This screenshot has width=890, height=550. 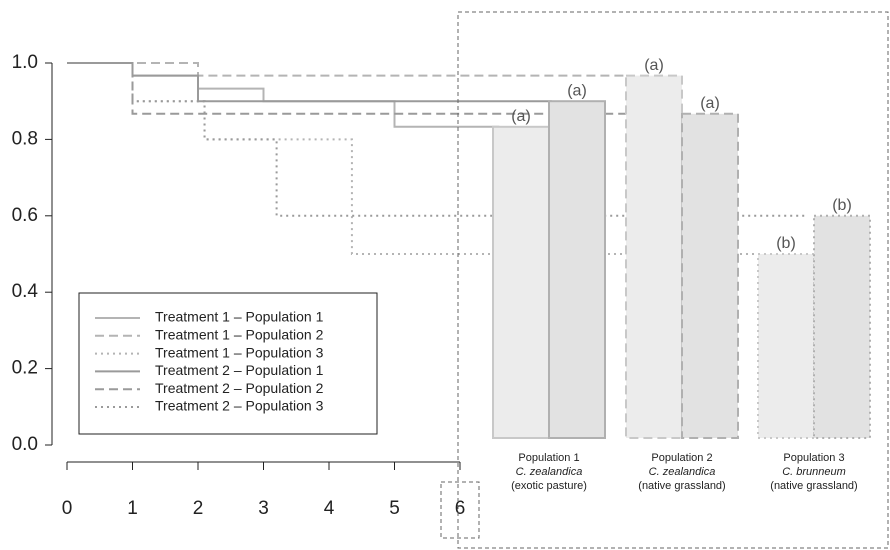 What do you see at coordinates (239, 317) in the screenshot?
I see `legend-label: Treatment 1 – Population 1` at bounding box center [239, 317].